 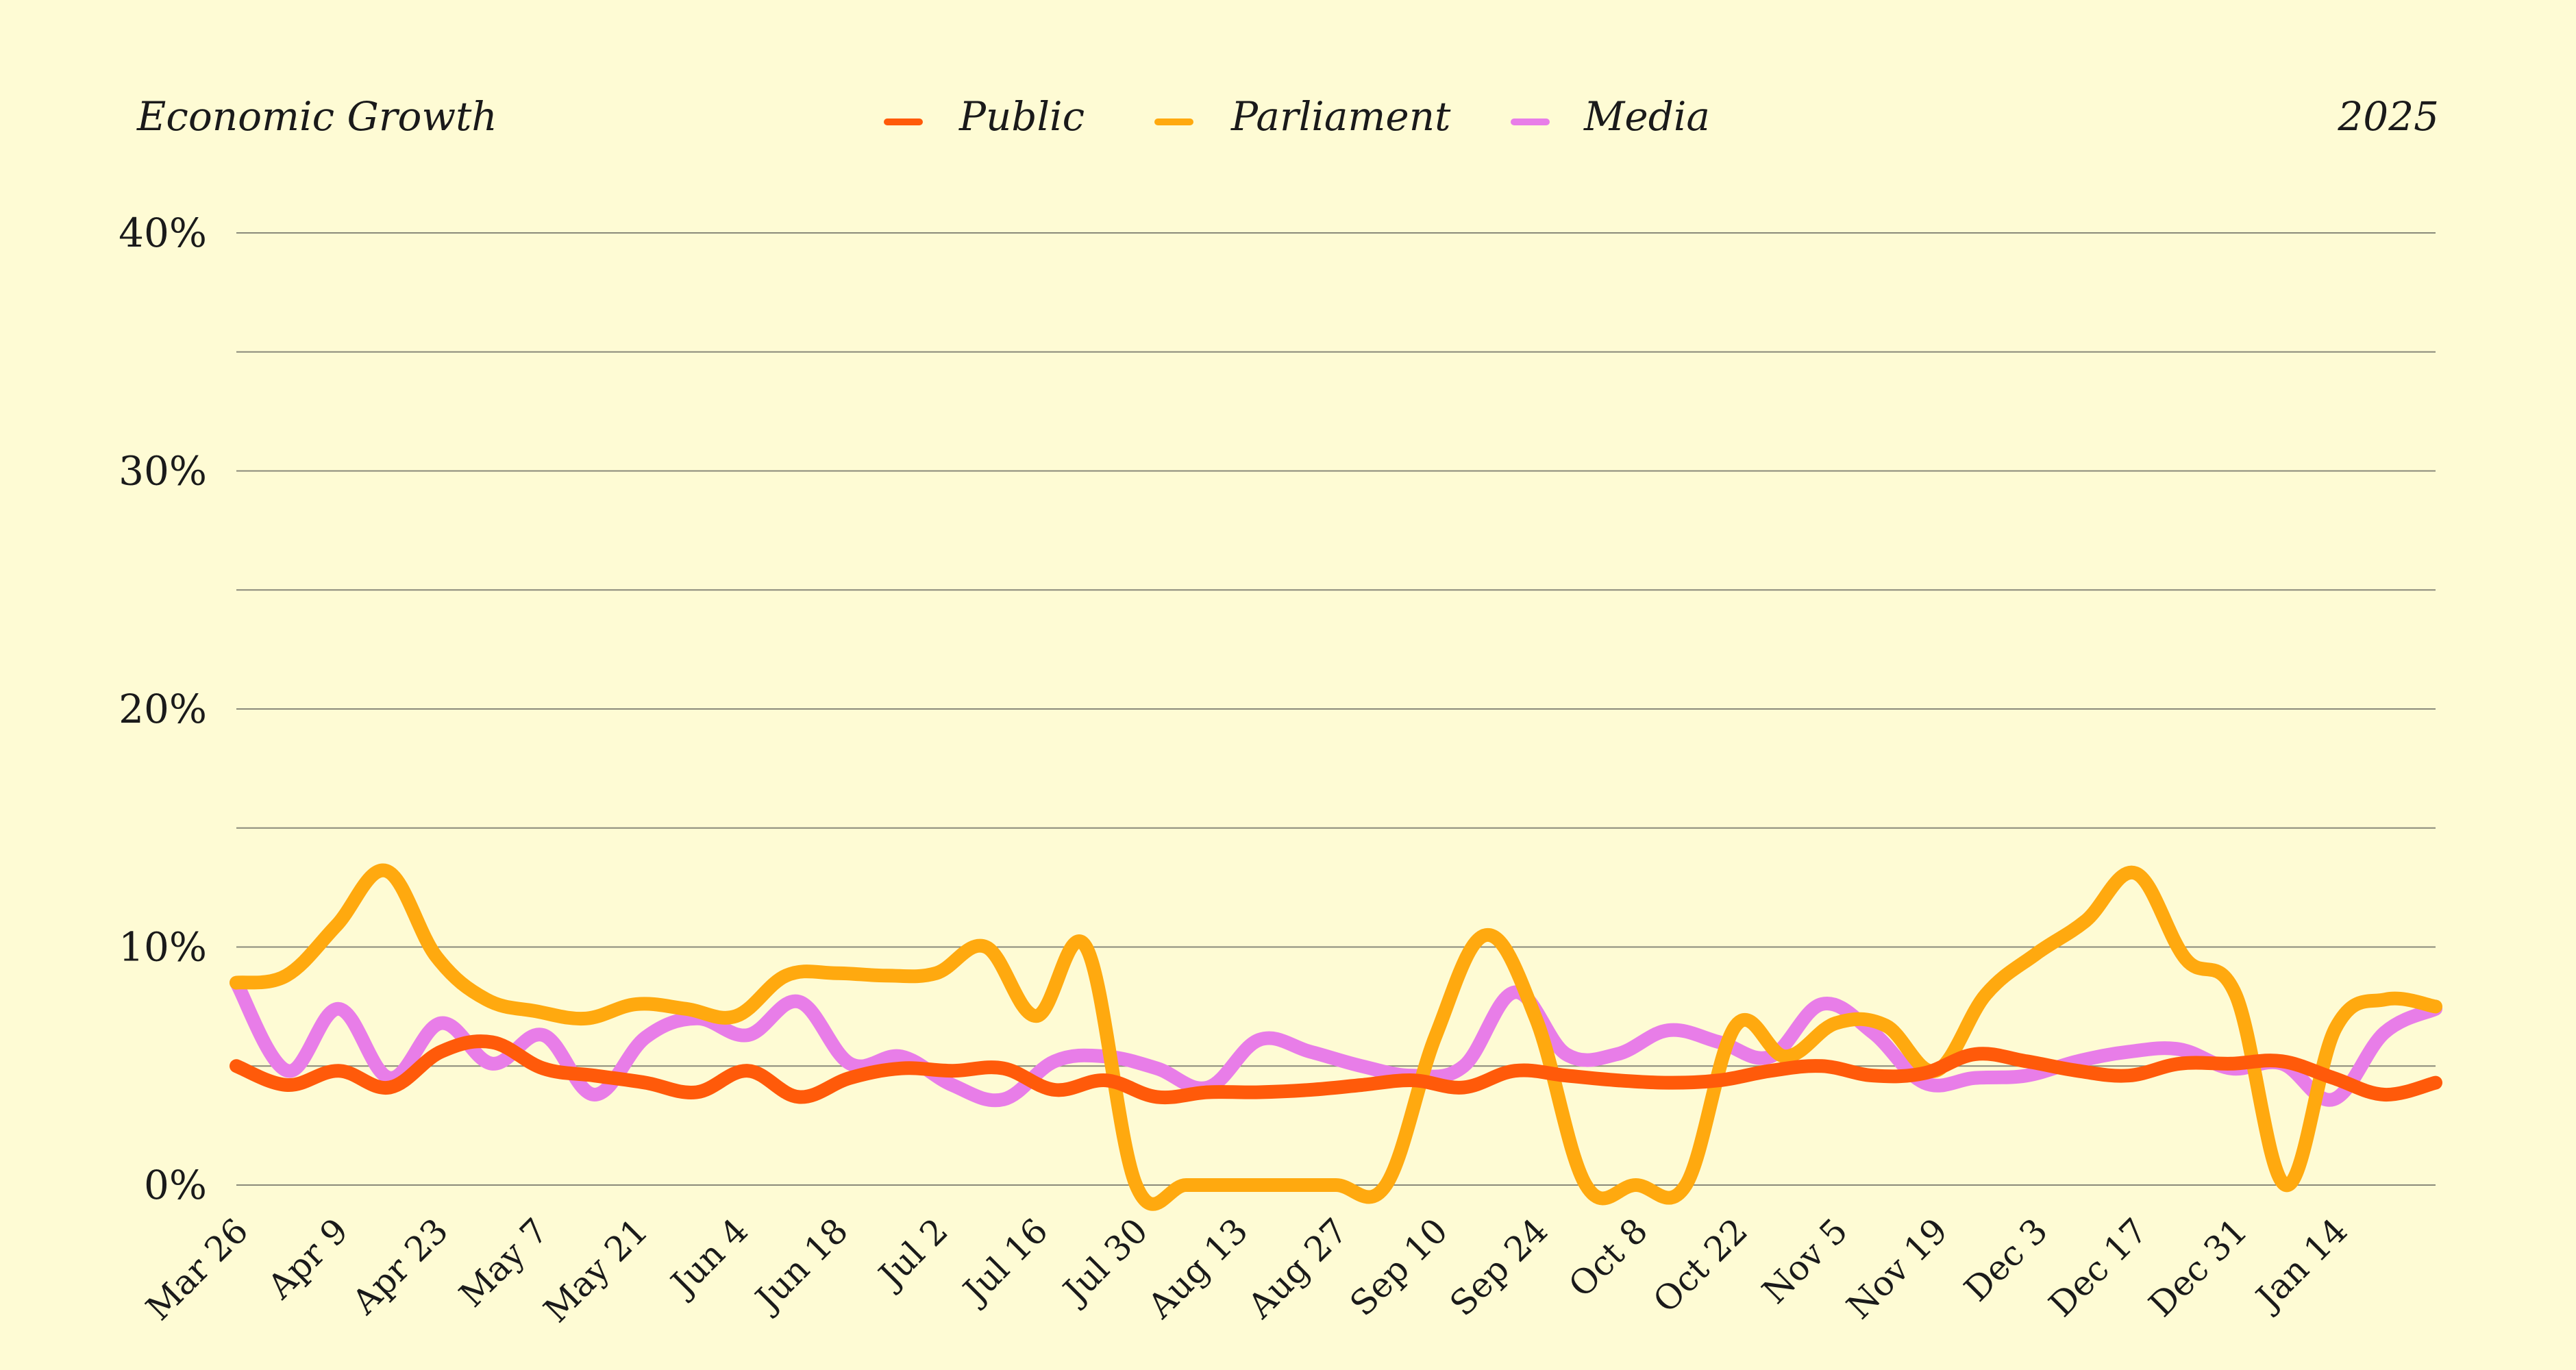 I want to click on x-tick-label: Jul 2, so click(x=912, y=1254).